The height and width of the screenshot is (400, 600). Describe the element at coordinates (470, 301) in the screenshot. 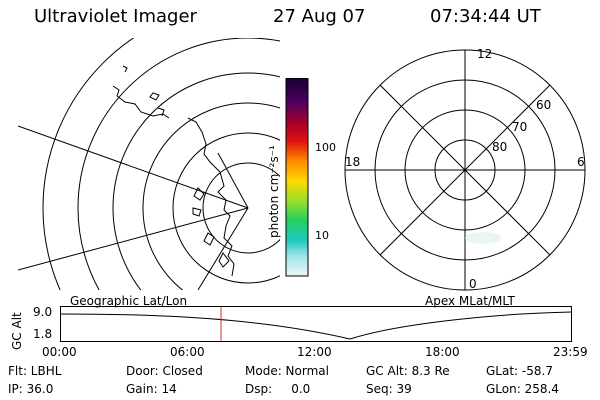

I see `apex-panel-label: Apex MLat/MLT` at that location.